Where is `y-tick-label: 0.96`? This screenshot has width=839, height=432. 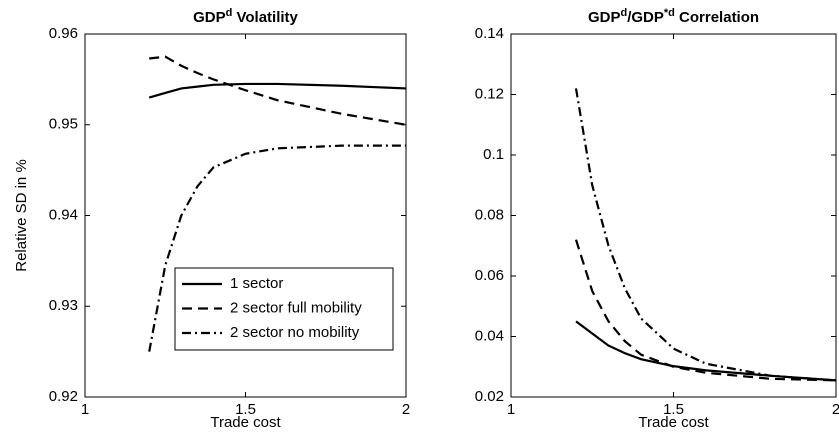 y-tick-label: 0.96 is located at coordinates (63, 33).